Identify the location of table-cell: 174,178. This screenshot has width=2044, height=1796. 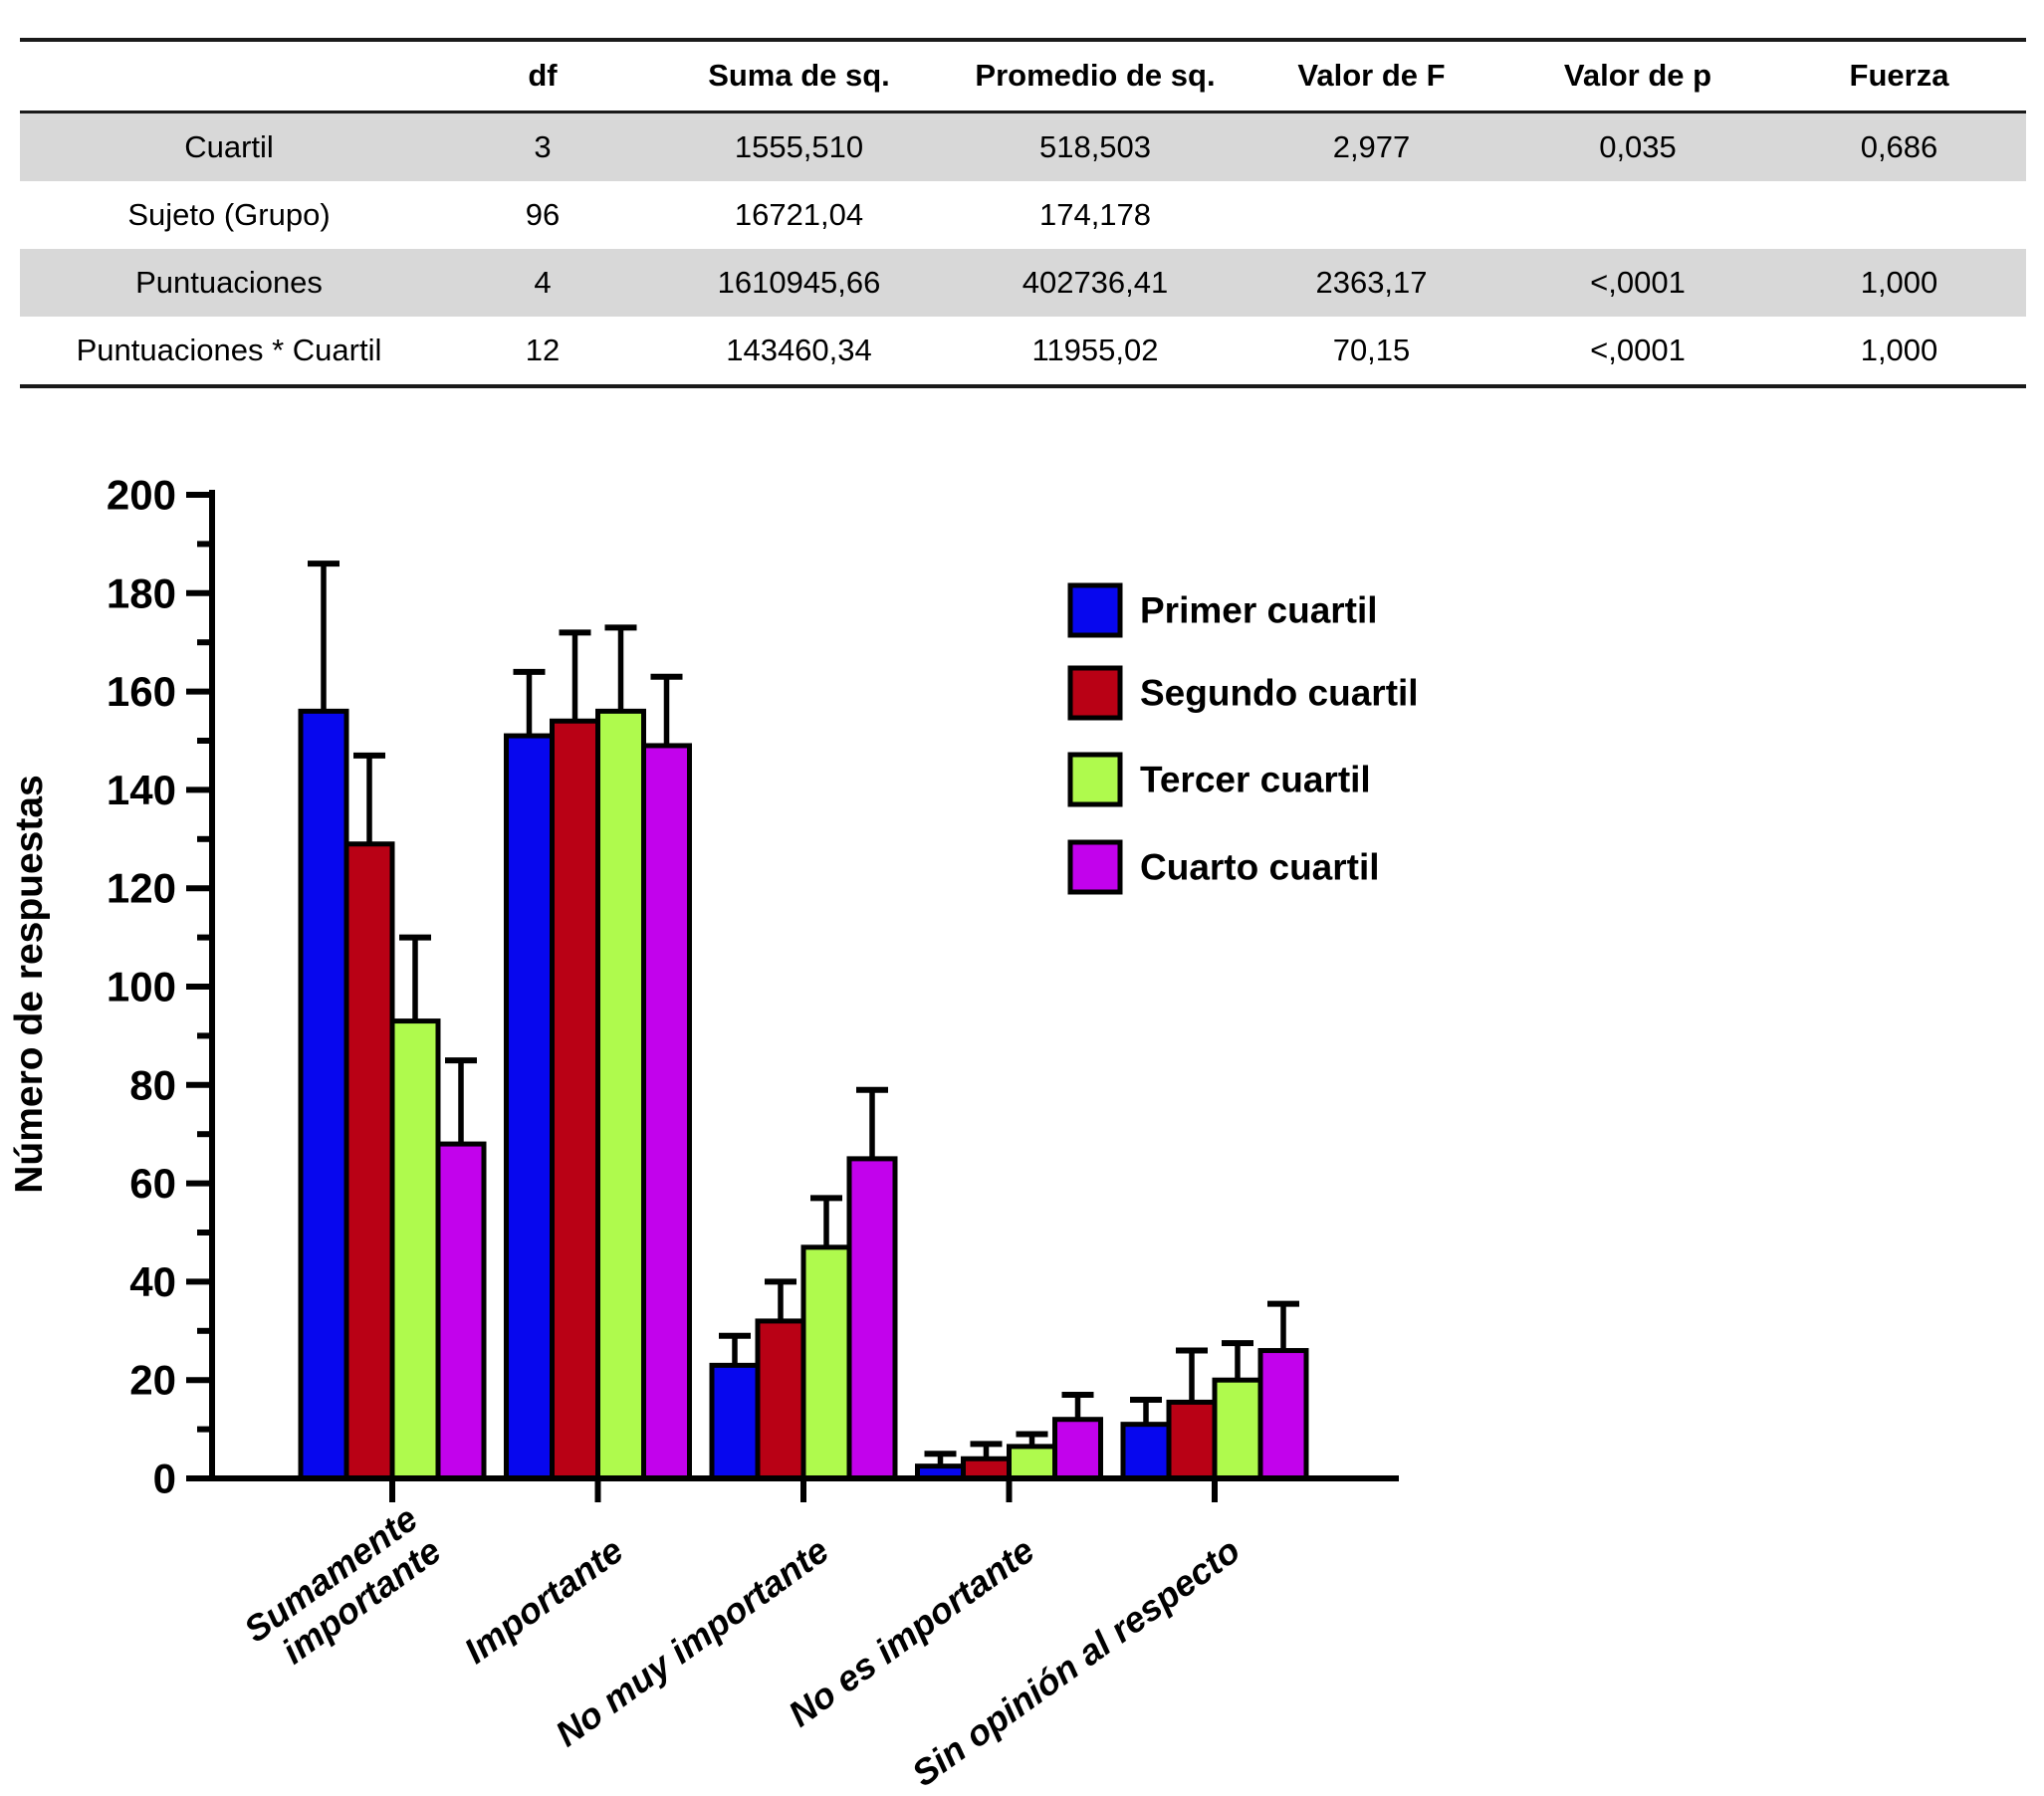
(1095, 214).